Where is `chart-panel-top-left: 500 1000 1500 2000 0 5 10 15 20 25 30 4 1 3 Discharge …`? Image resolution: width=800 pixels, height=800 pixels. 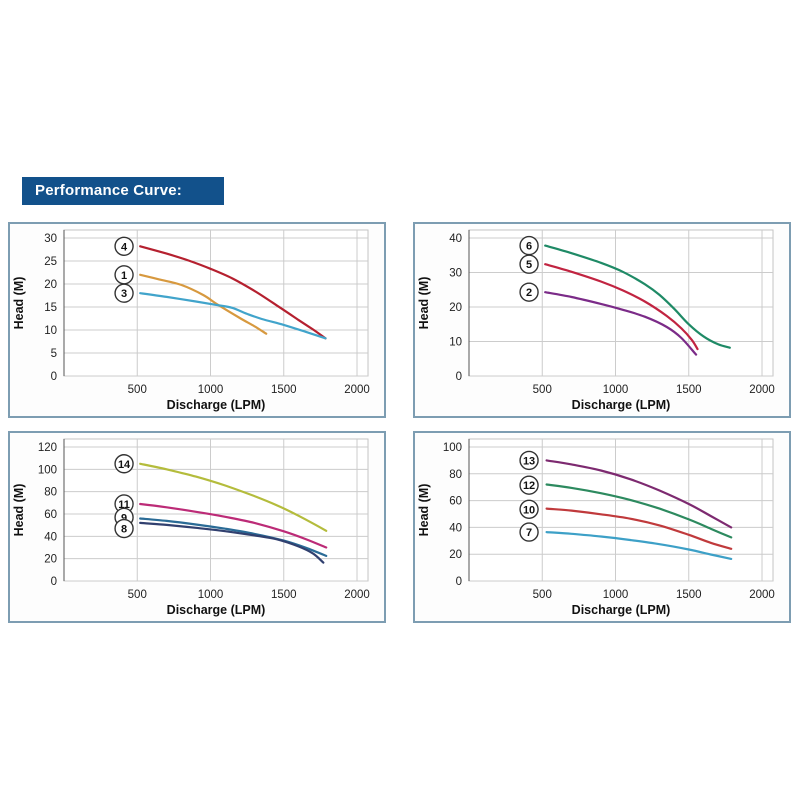 chart-panel-top-left: 500 1000 1500 2000 0 5 10 15 20 25 30 4 1 3 Discharge … is located at coordinates (197, 320).